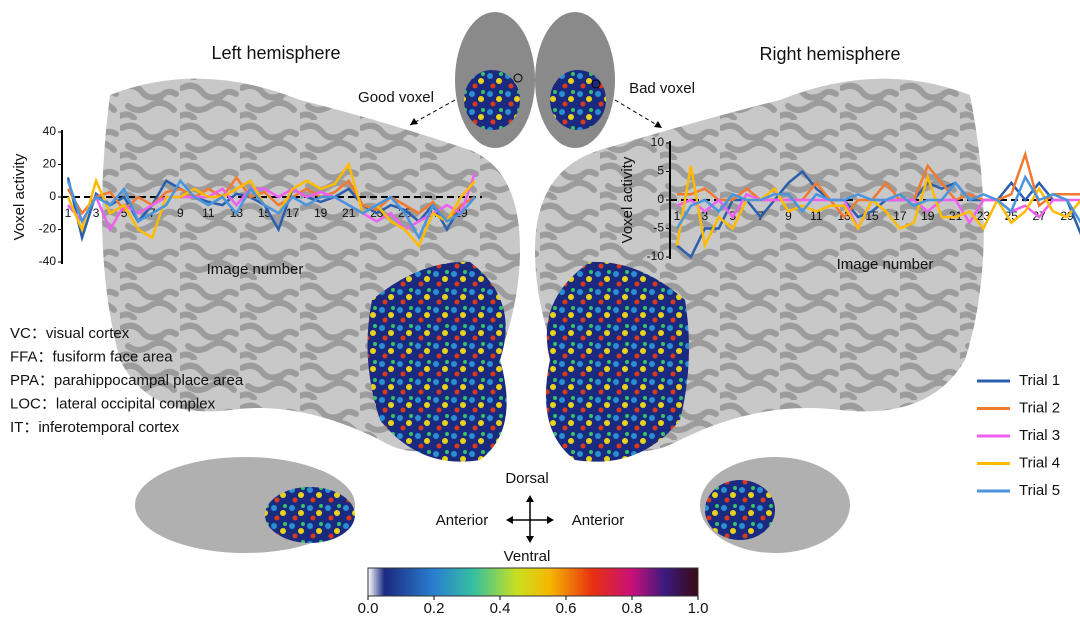 This screenshot has height=626, width=1080. I want to click on glossary-item: FFA：fusiform face area, so click(91, 356).